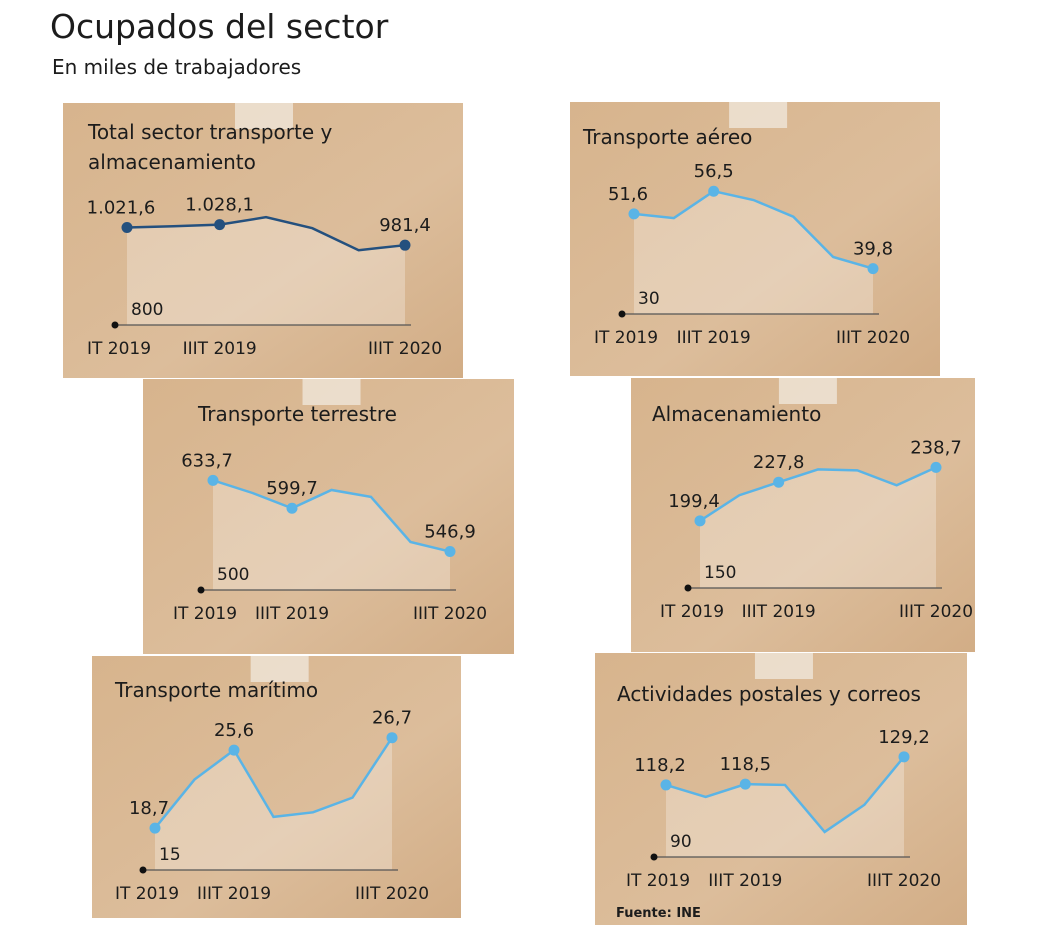 The width and height of the screenshot is (1063, 938). What do you see at coordinates (714, 171) in the screenshot?
I see `data-label: 56,5` at bounding box center [714, 171].